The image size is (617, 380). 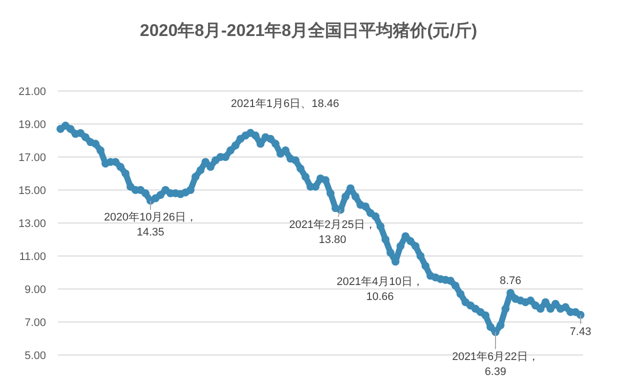 What do you see at coordinates (380, 289) in the screenshot?
I see `annotation: 2021年4月10日， 10.66` at bounding box center [380, 289].